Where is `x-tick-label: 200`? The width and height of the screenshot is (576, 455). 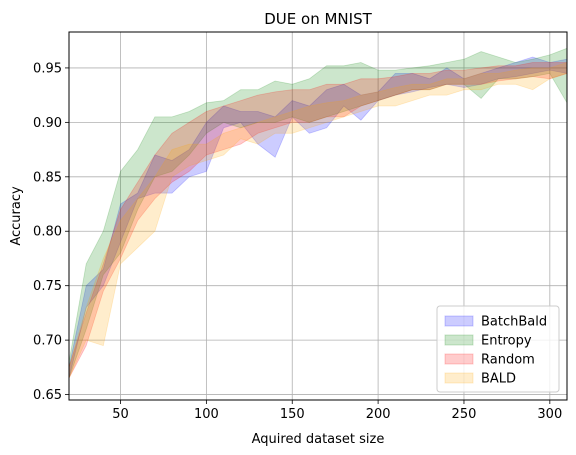 x-tick-label: 200 is located at coordinates (378, 414).